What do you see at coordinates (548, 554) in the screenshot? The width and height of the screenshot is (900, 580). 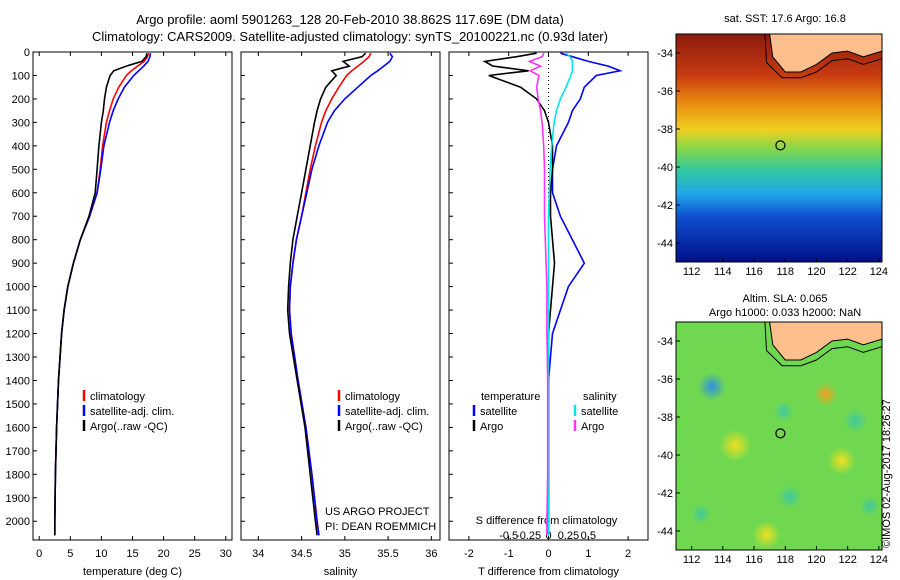 I see `tdiff-axis-tick-label: 0` at bounding box center [548, 554].